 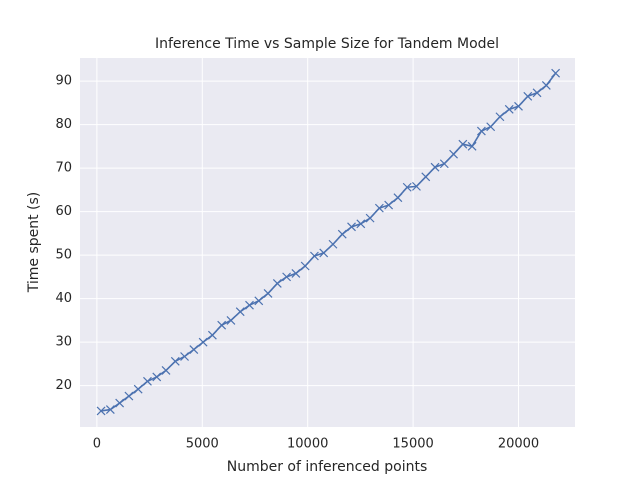 I want to click on y-tick-label: 20, so click(x=63, y=385).